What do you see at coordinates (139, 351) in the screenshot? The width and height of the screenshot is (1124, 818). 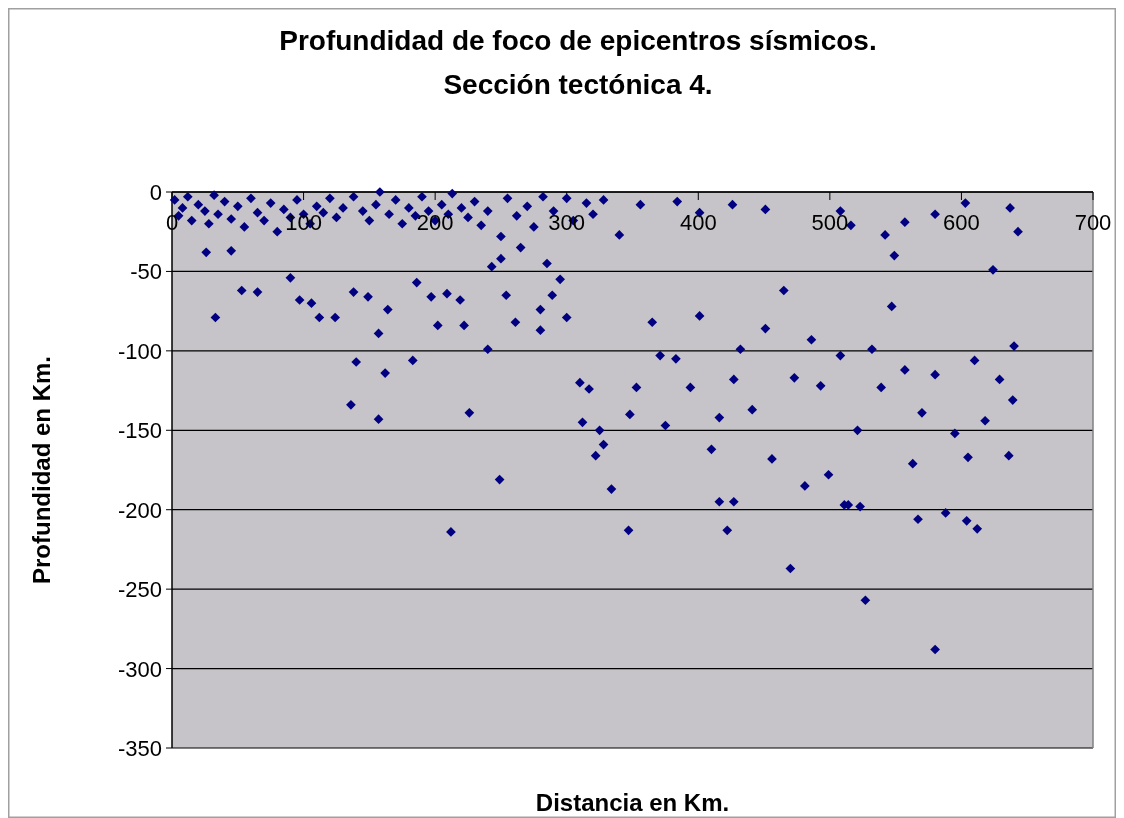 I see `y-tick-label: -100` at bounding box center [139, 351].